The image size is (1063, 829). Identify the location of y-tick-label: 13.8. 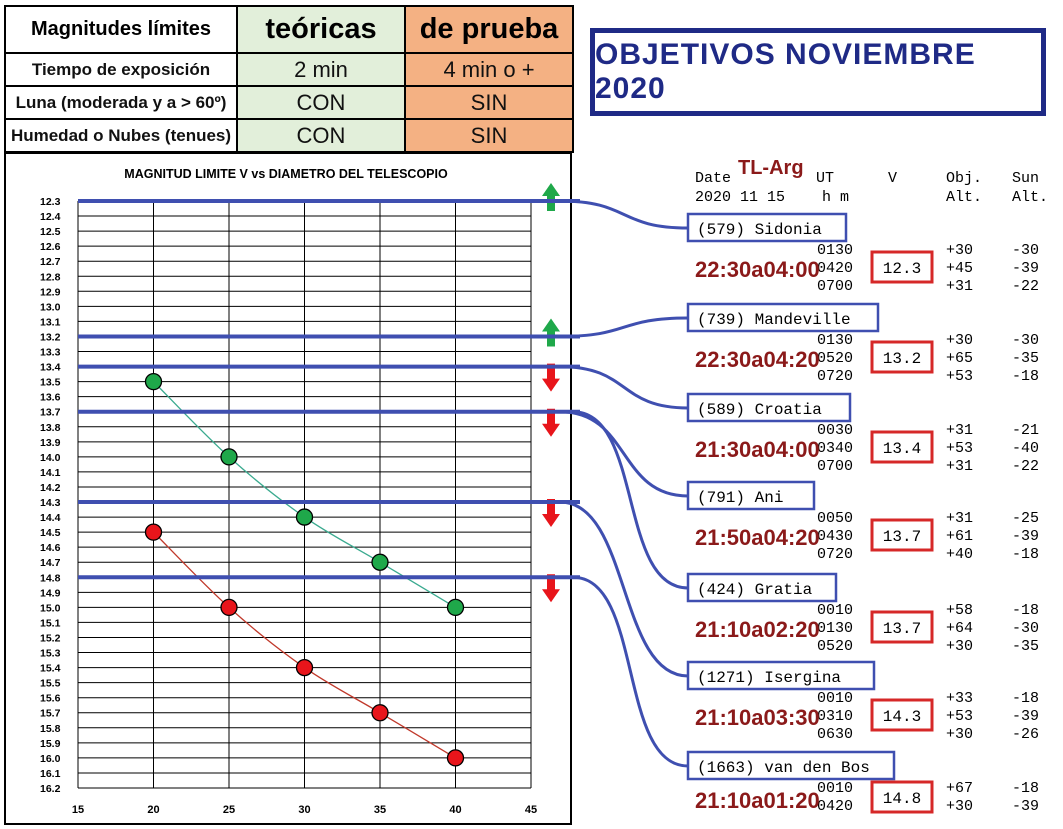
(50, 428).